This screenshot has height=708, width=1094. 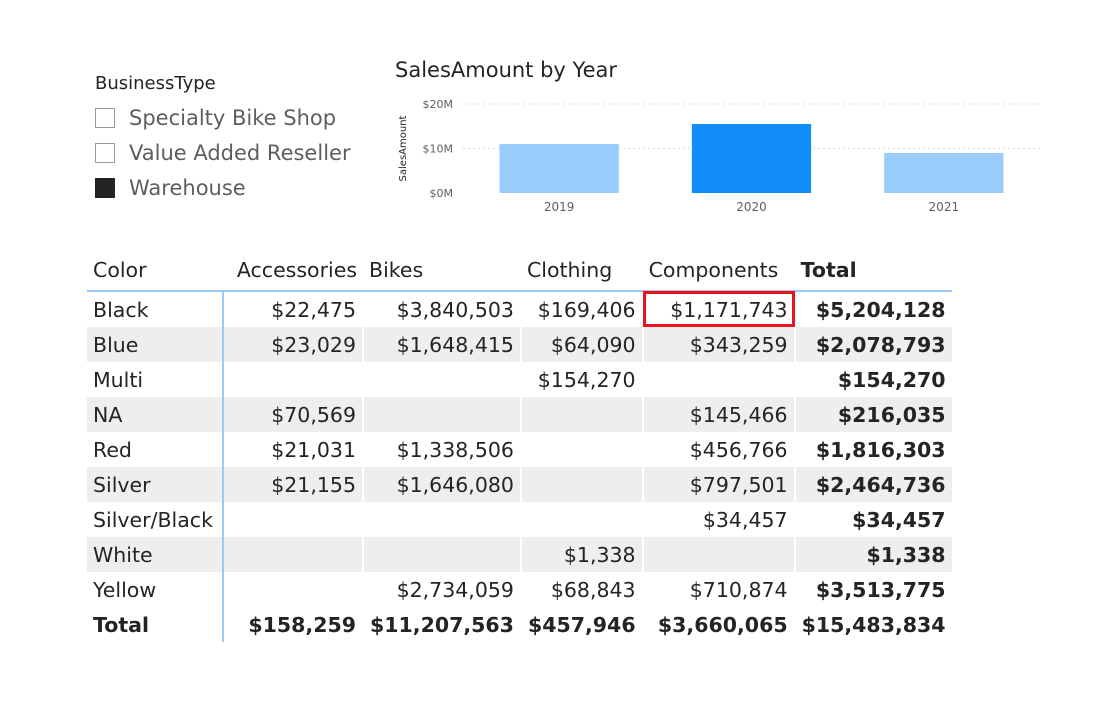 I want to click on y-tick-label: $0M, so click(x=442, y=193).